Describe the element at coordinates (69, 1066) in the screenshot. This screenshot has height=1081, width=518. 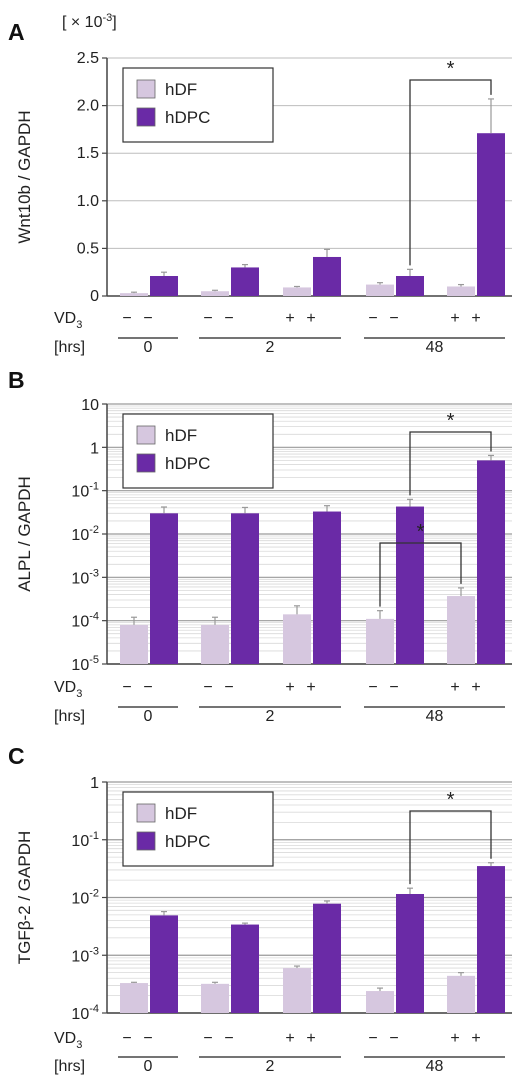
I see `hrs-label: [hrs]` at that location.